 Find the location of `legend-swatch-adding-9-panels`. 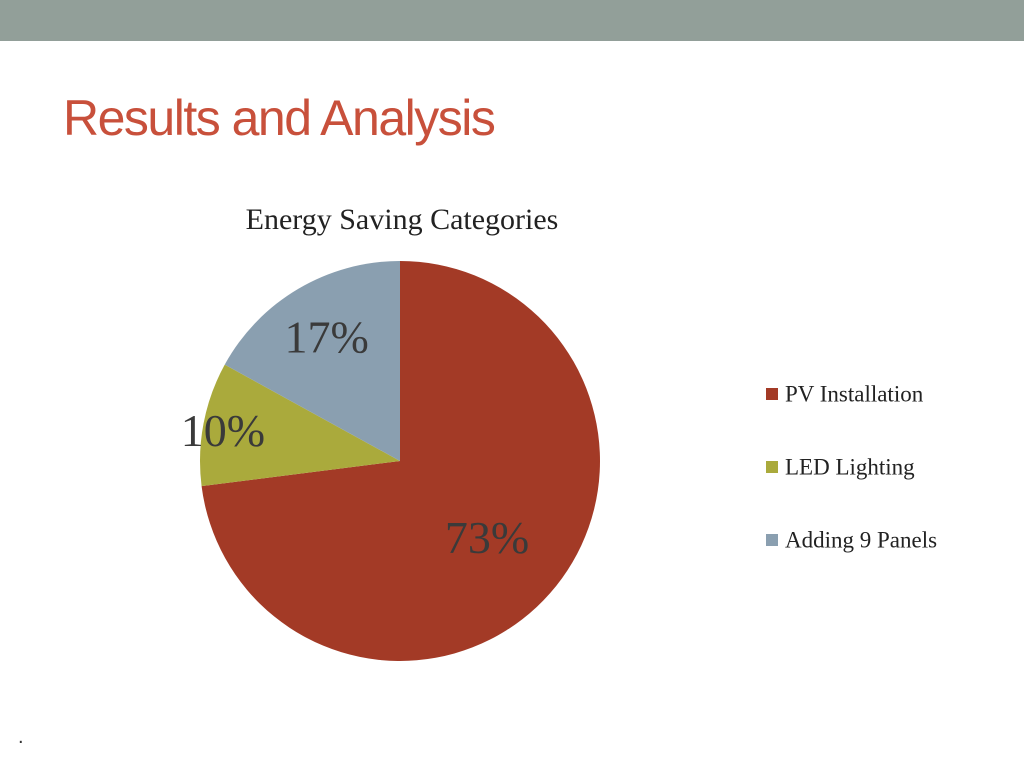

legend-swatch-adding-9-panels is located at coordinates (772, 540).